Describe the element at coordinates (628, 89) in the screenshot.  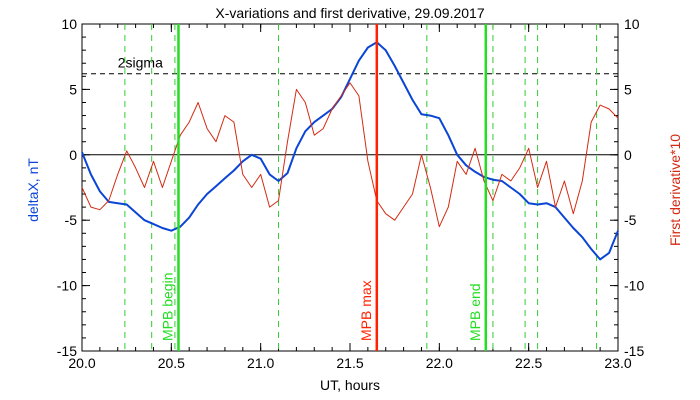
I see `y-tick-label-right: 5` at that location.